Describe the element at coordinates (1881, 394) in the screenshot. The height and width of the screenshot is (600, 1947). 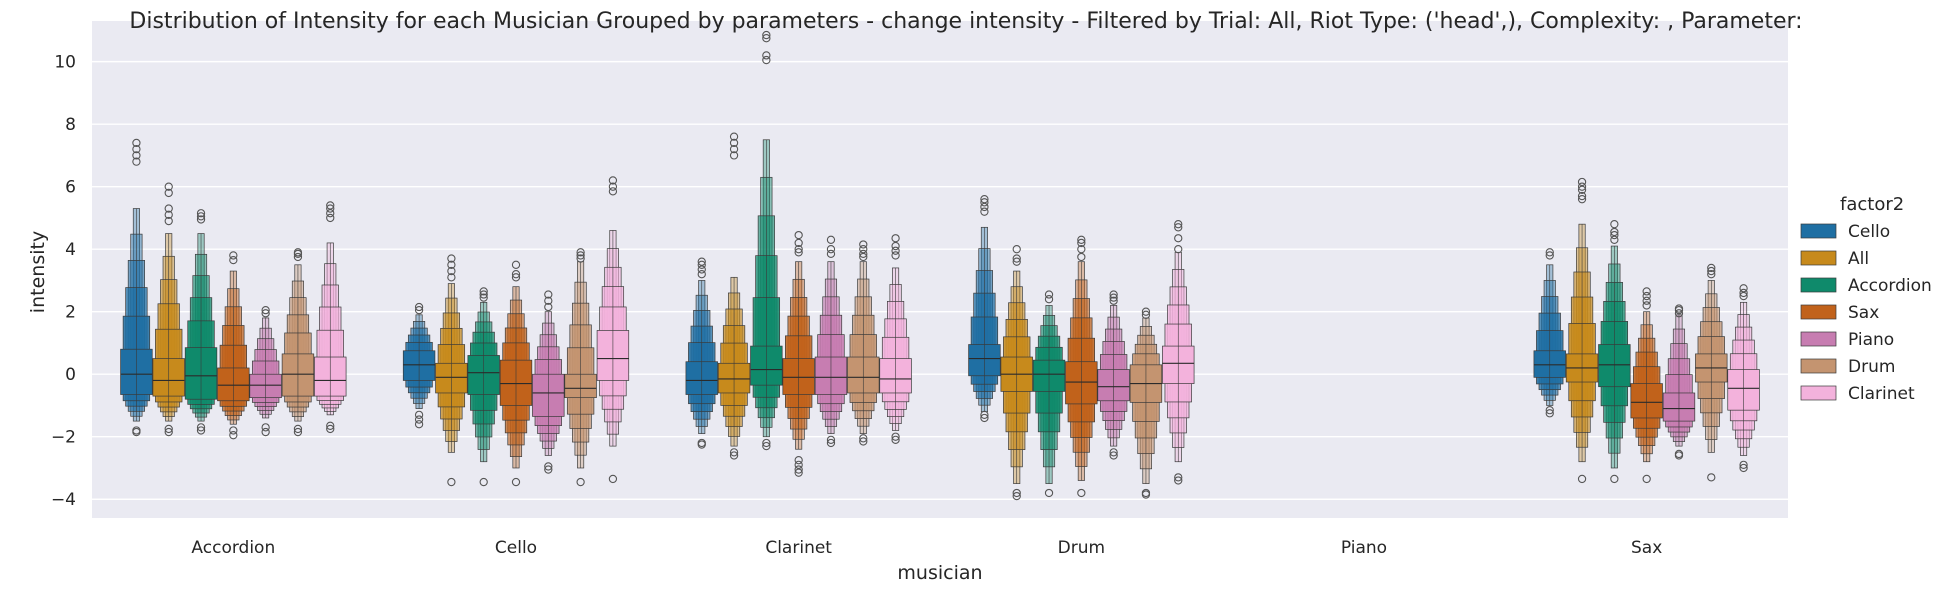
I see `legend-label: Clarinet` at that location.